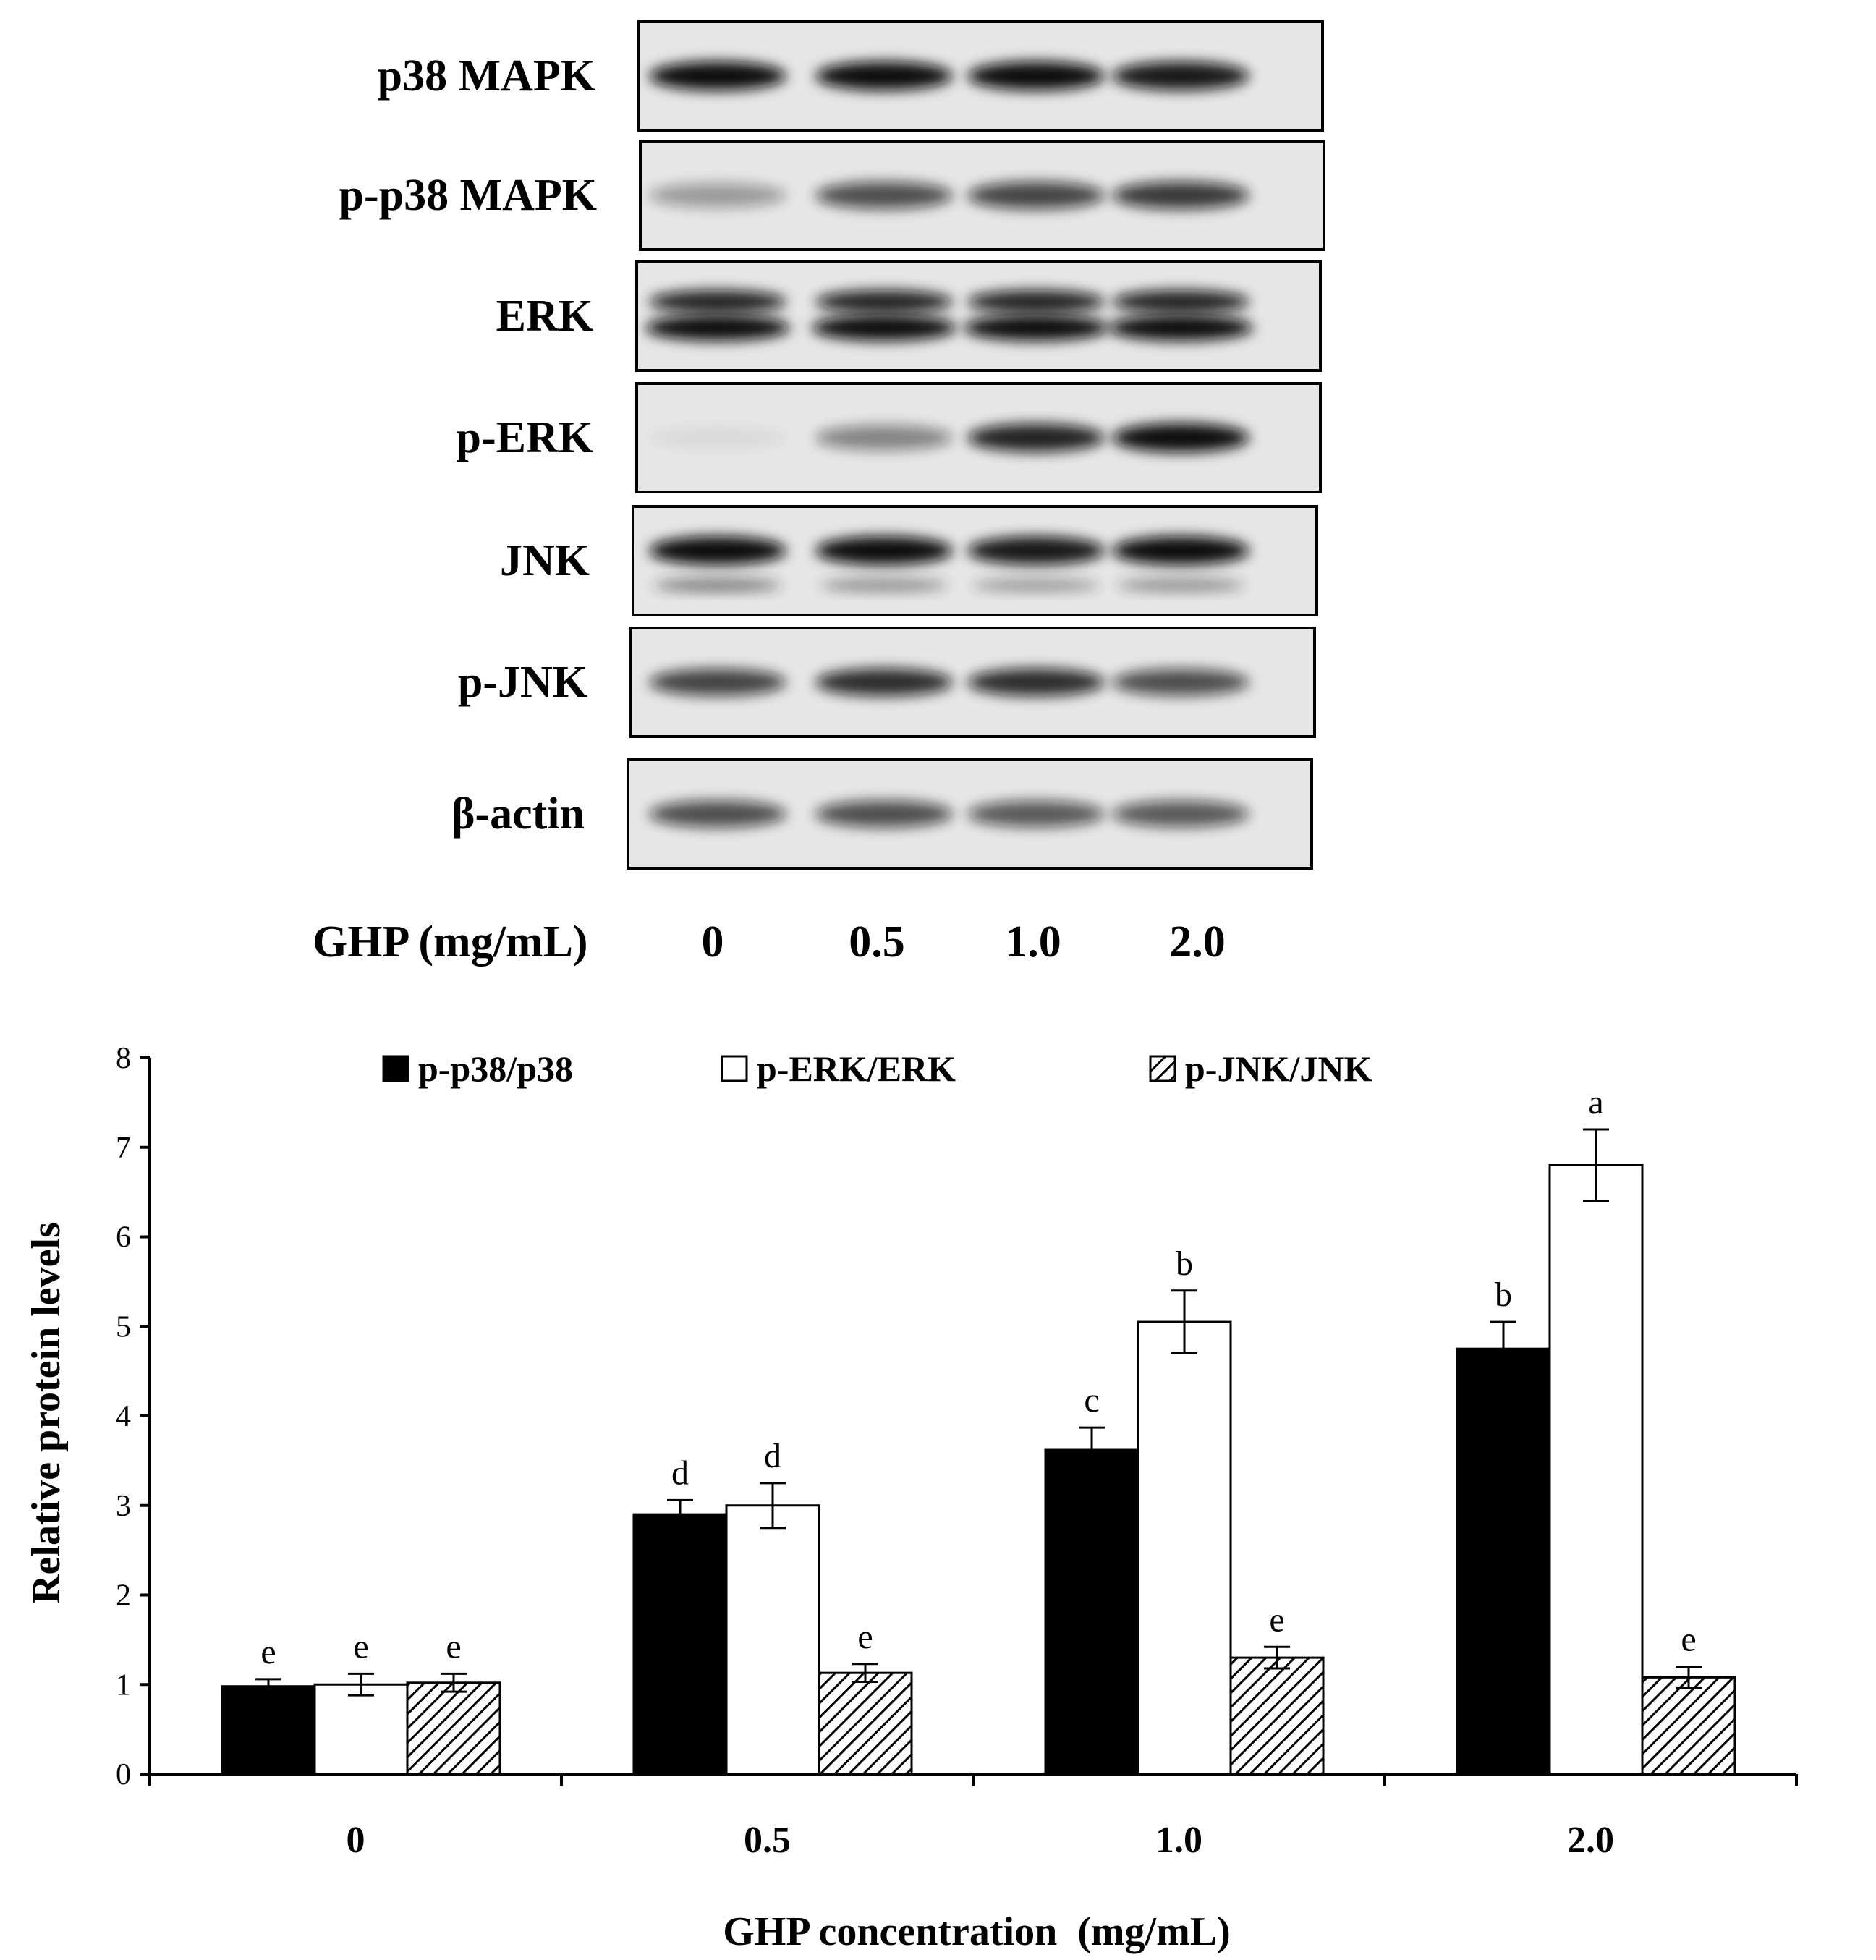  I want to click on blot-row: p38 MAPK, so click(851, 76).